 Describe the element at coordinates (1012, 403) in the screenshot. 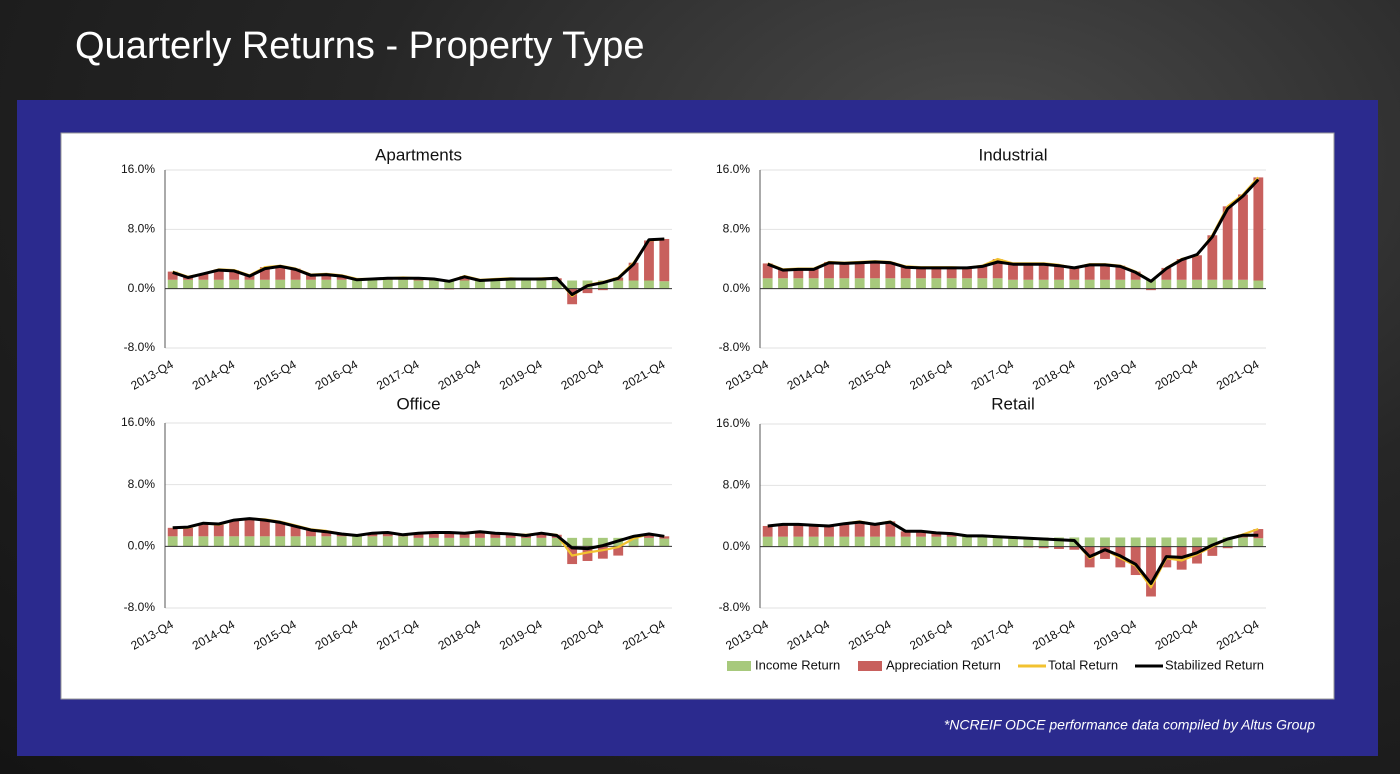

I see `chart-title: Retail` at that location.